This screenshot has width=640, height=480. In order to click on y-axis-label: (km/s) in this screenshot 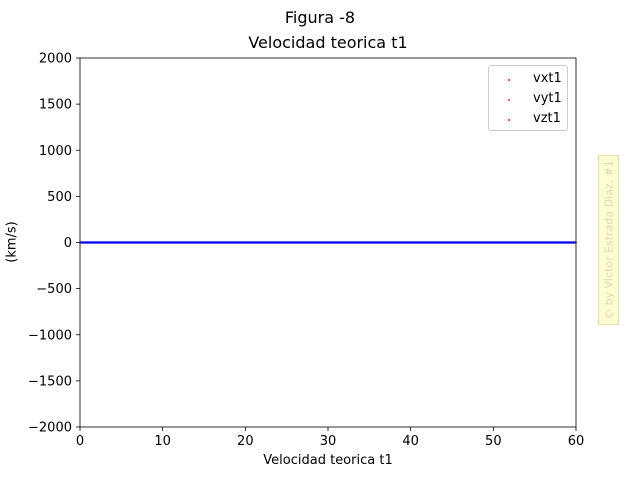, I will do `click(12, 242)`.